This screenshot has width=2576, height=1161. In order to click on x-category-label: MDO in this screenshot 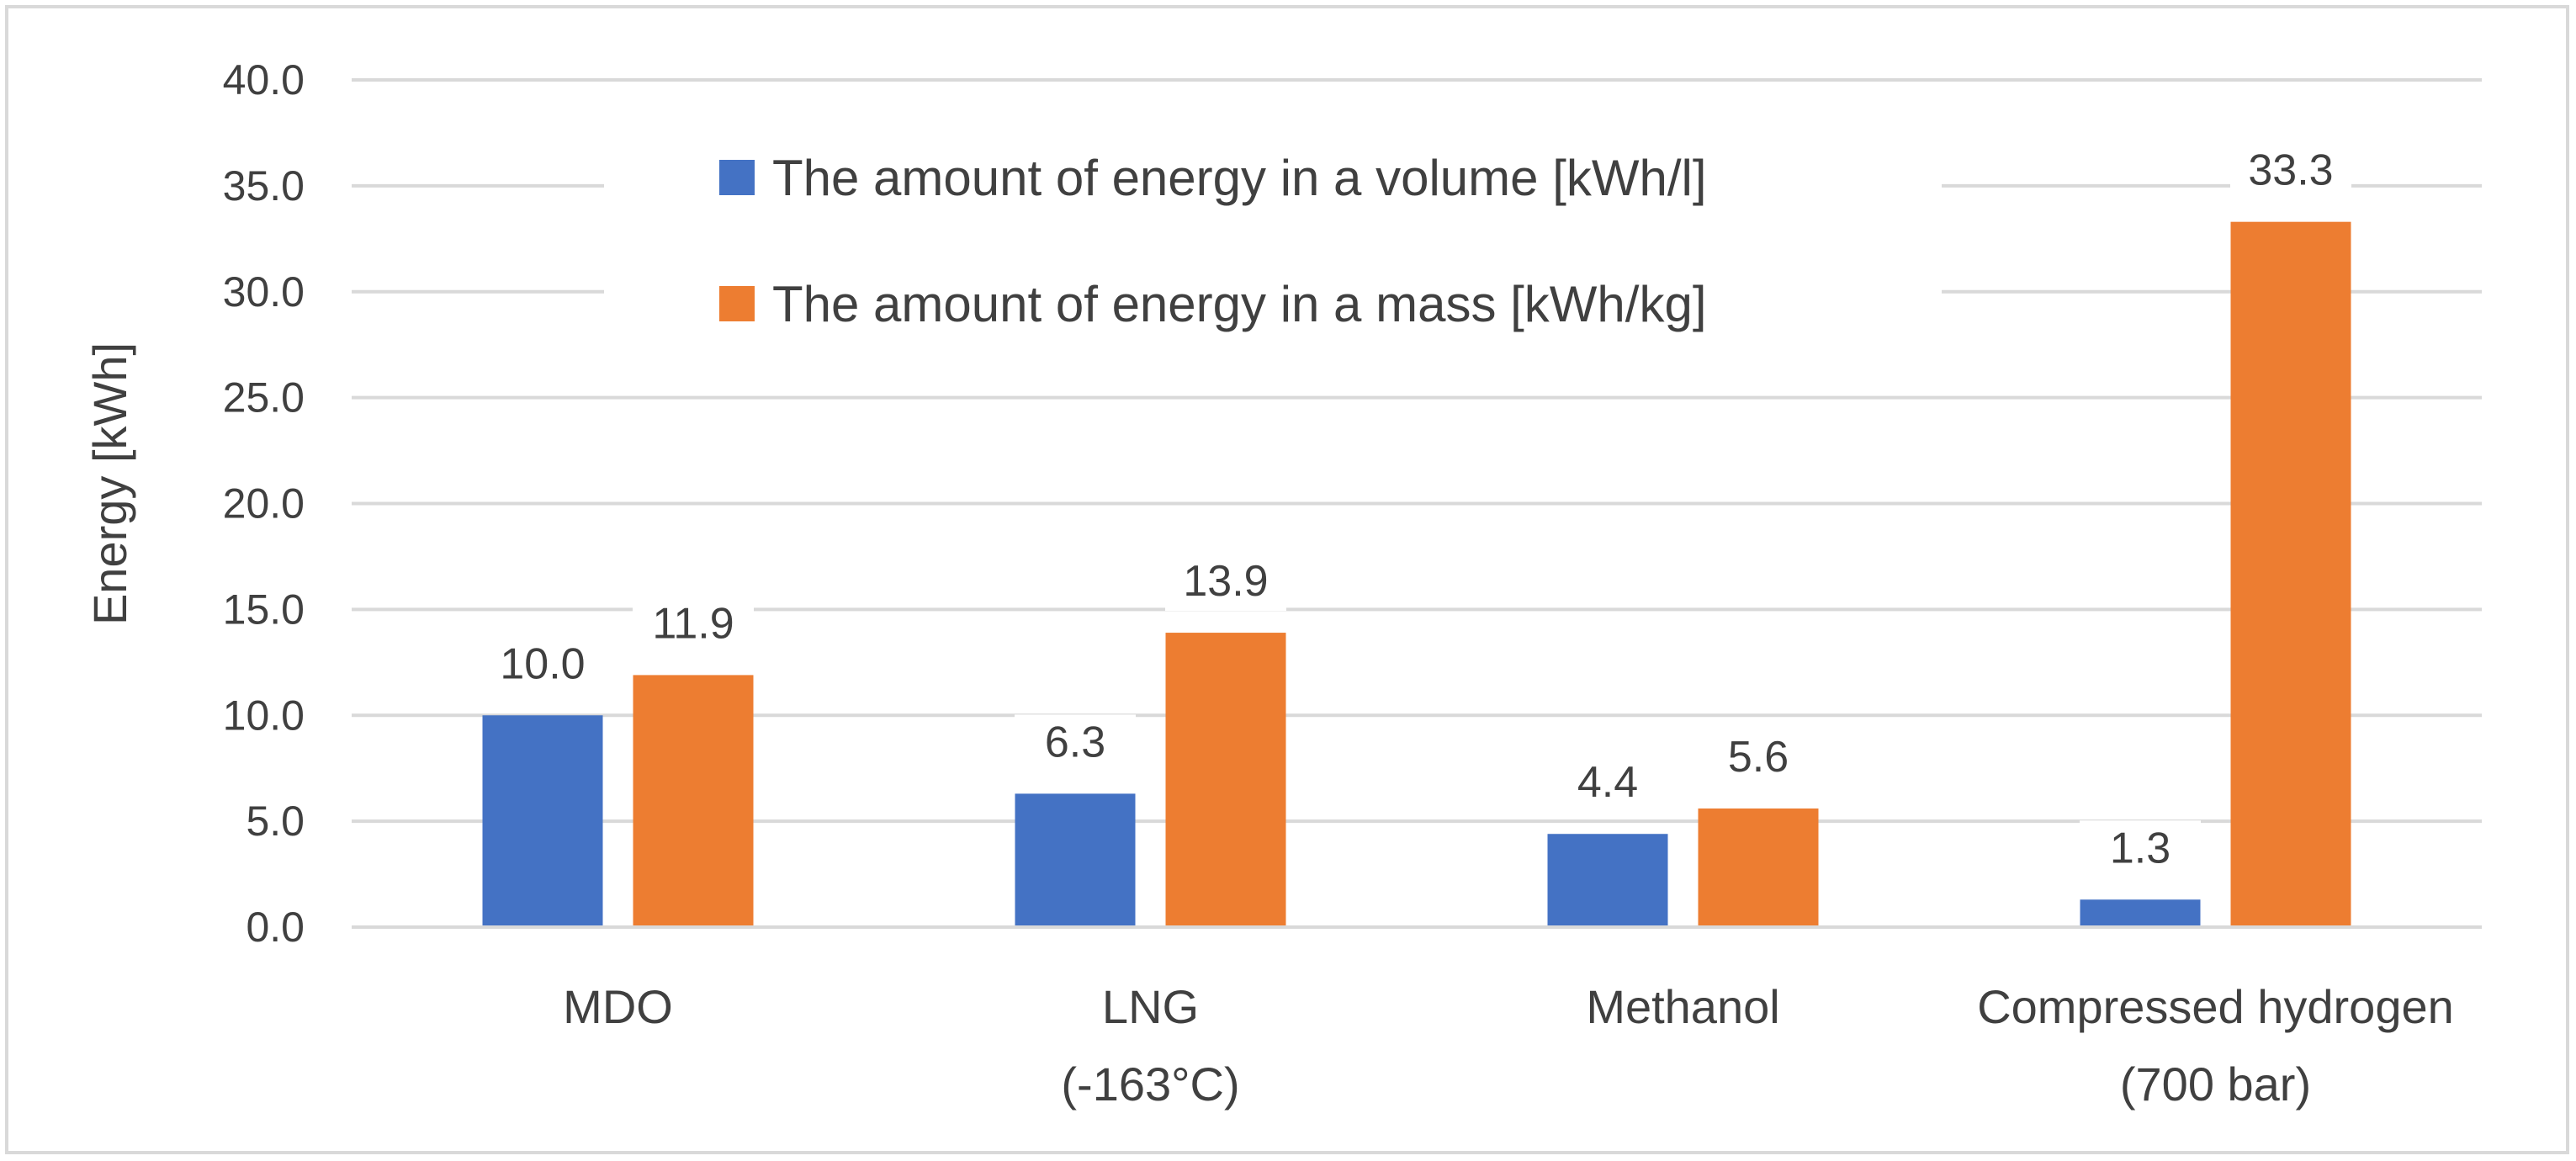, I will do `click(618, 1006)`.